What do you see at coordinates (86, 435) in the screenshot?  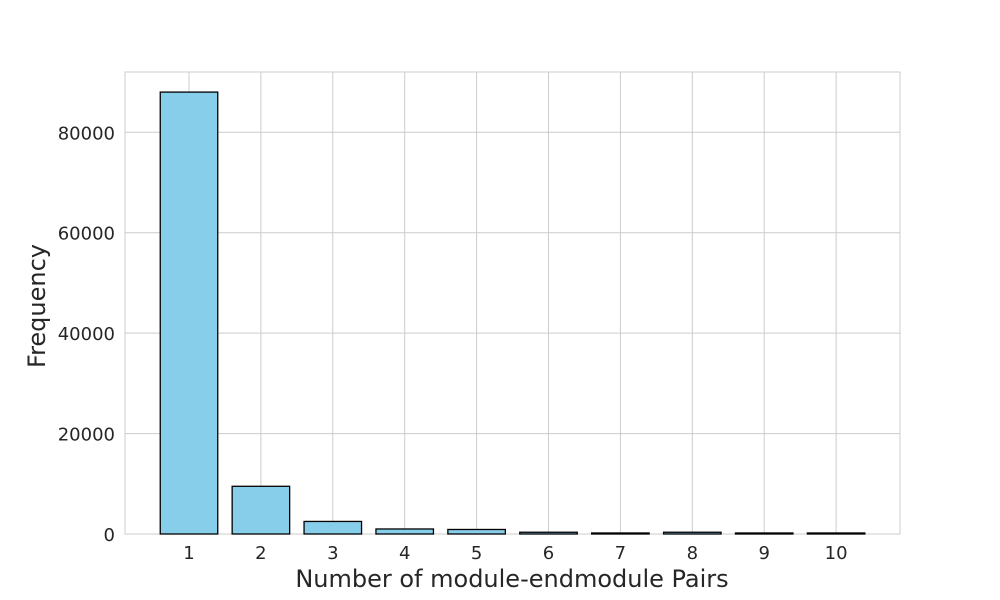 I see `y-tick-label: 20000` at bounding box center [86, 435].